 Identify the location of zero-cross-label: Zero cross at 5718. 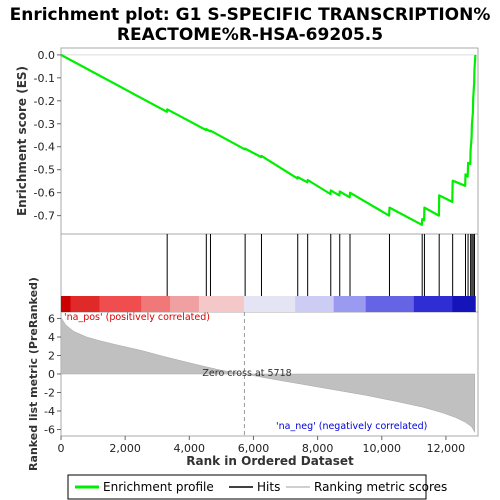
(246, 373).